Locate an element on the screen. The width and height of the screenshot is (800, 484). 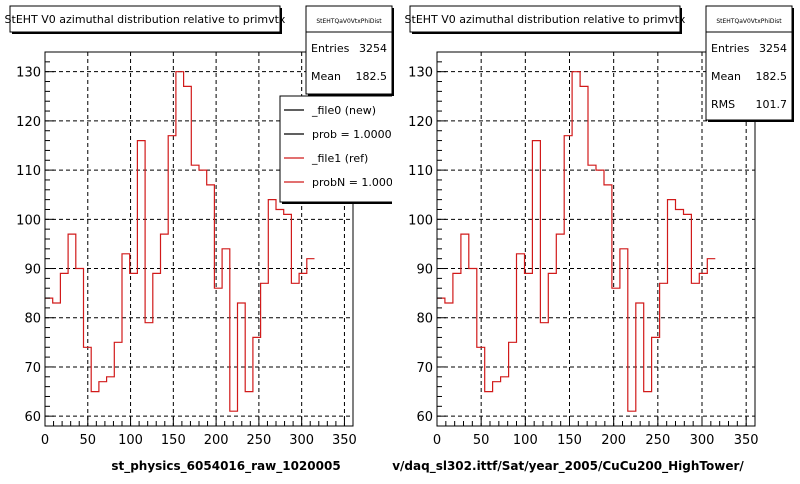
stats-name: StEHTQaV0VtxPhiDist is located at coordinates (749, 21).